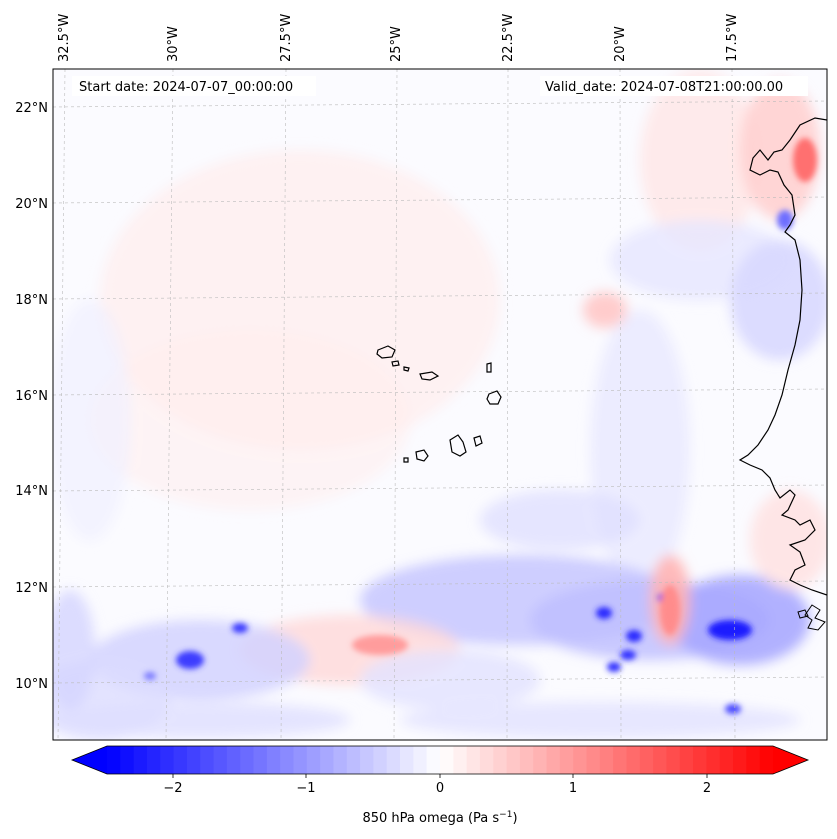  I want to click on lat-label: 10°N, so click(31, 684).